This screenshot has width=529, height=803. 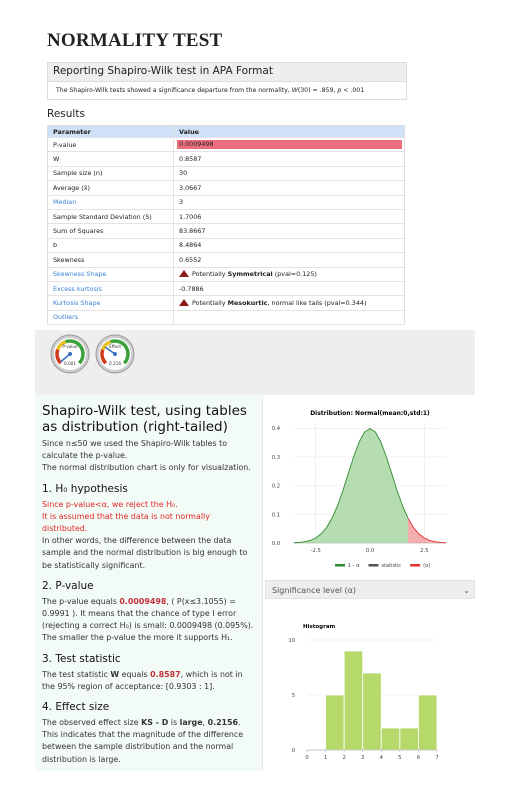 I want to click on table-row: W 0.8587, so click(x=226, y=159).